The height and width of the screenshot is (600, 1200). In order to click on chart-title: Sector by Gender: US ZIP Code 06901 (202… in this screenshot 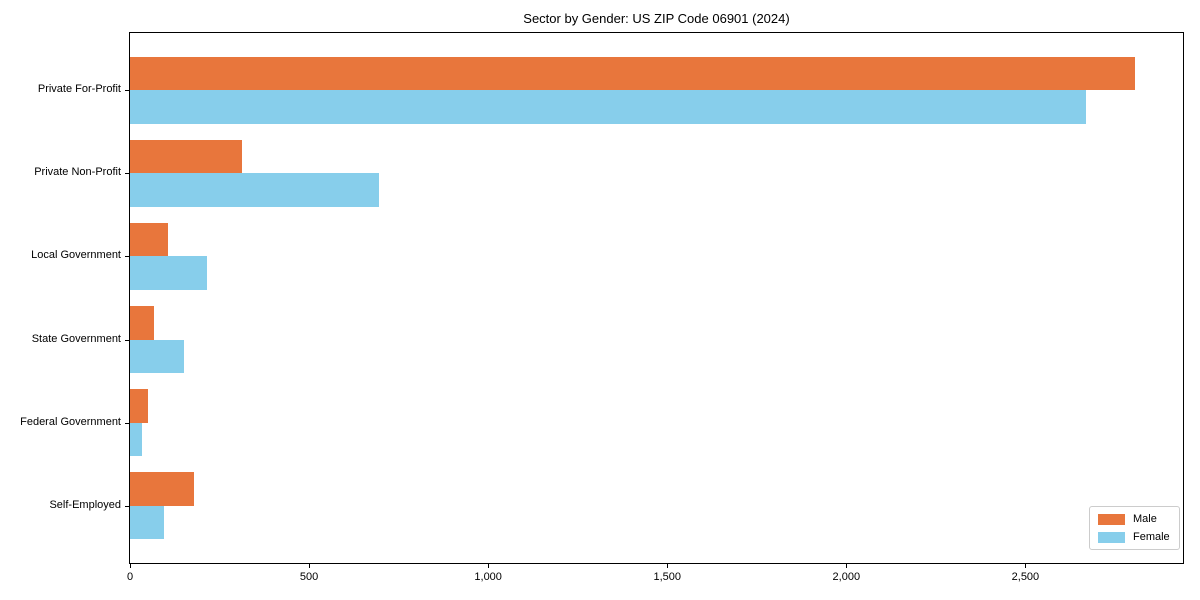, I will do `click(656, 18)`.